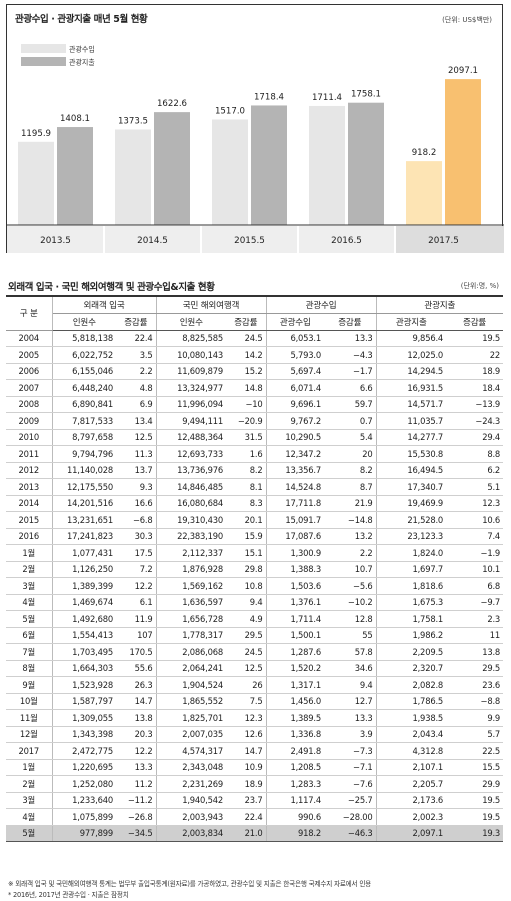 The height and width of the screenshot is (901, 511). What do you see at coordinates (475, 652) in the screenshot?
I see `table-cell: 13.8` at bounding box center [475, 652].